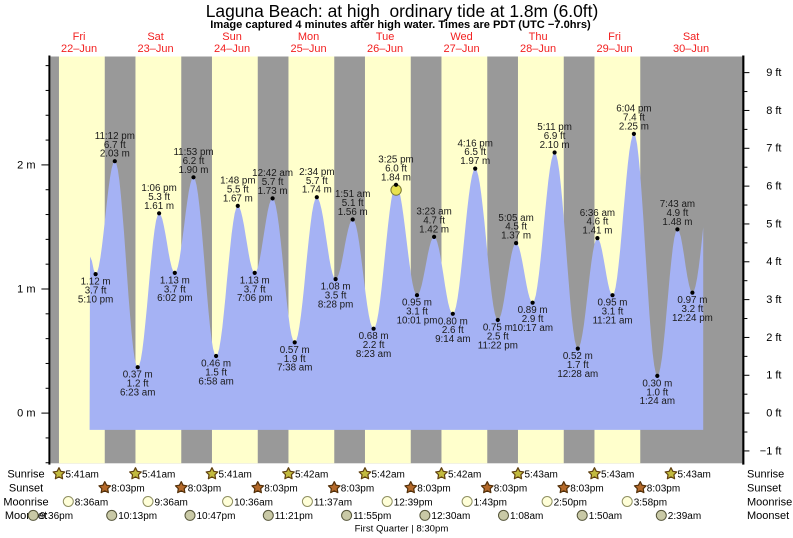 The height and width of the screenshot is (538, 793). What do you see at coordinates (773, 376) in the screenshot?
I see `svg-text: 1 ft` at bounding box center [773, 376].